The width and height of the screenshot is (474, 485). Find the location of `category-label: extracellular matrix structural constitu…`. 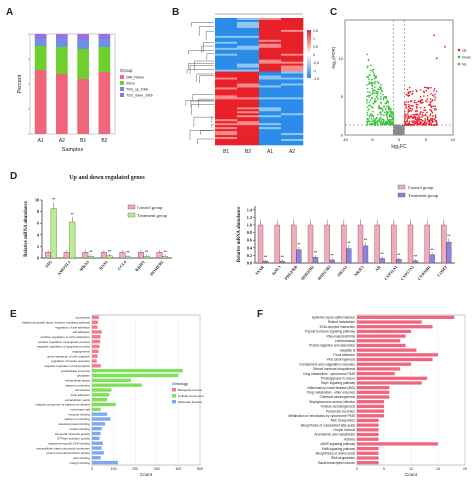

category-label: extracellular matrix structural constitu… is located at coordinates (63, 448).